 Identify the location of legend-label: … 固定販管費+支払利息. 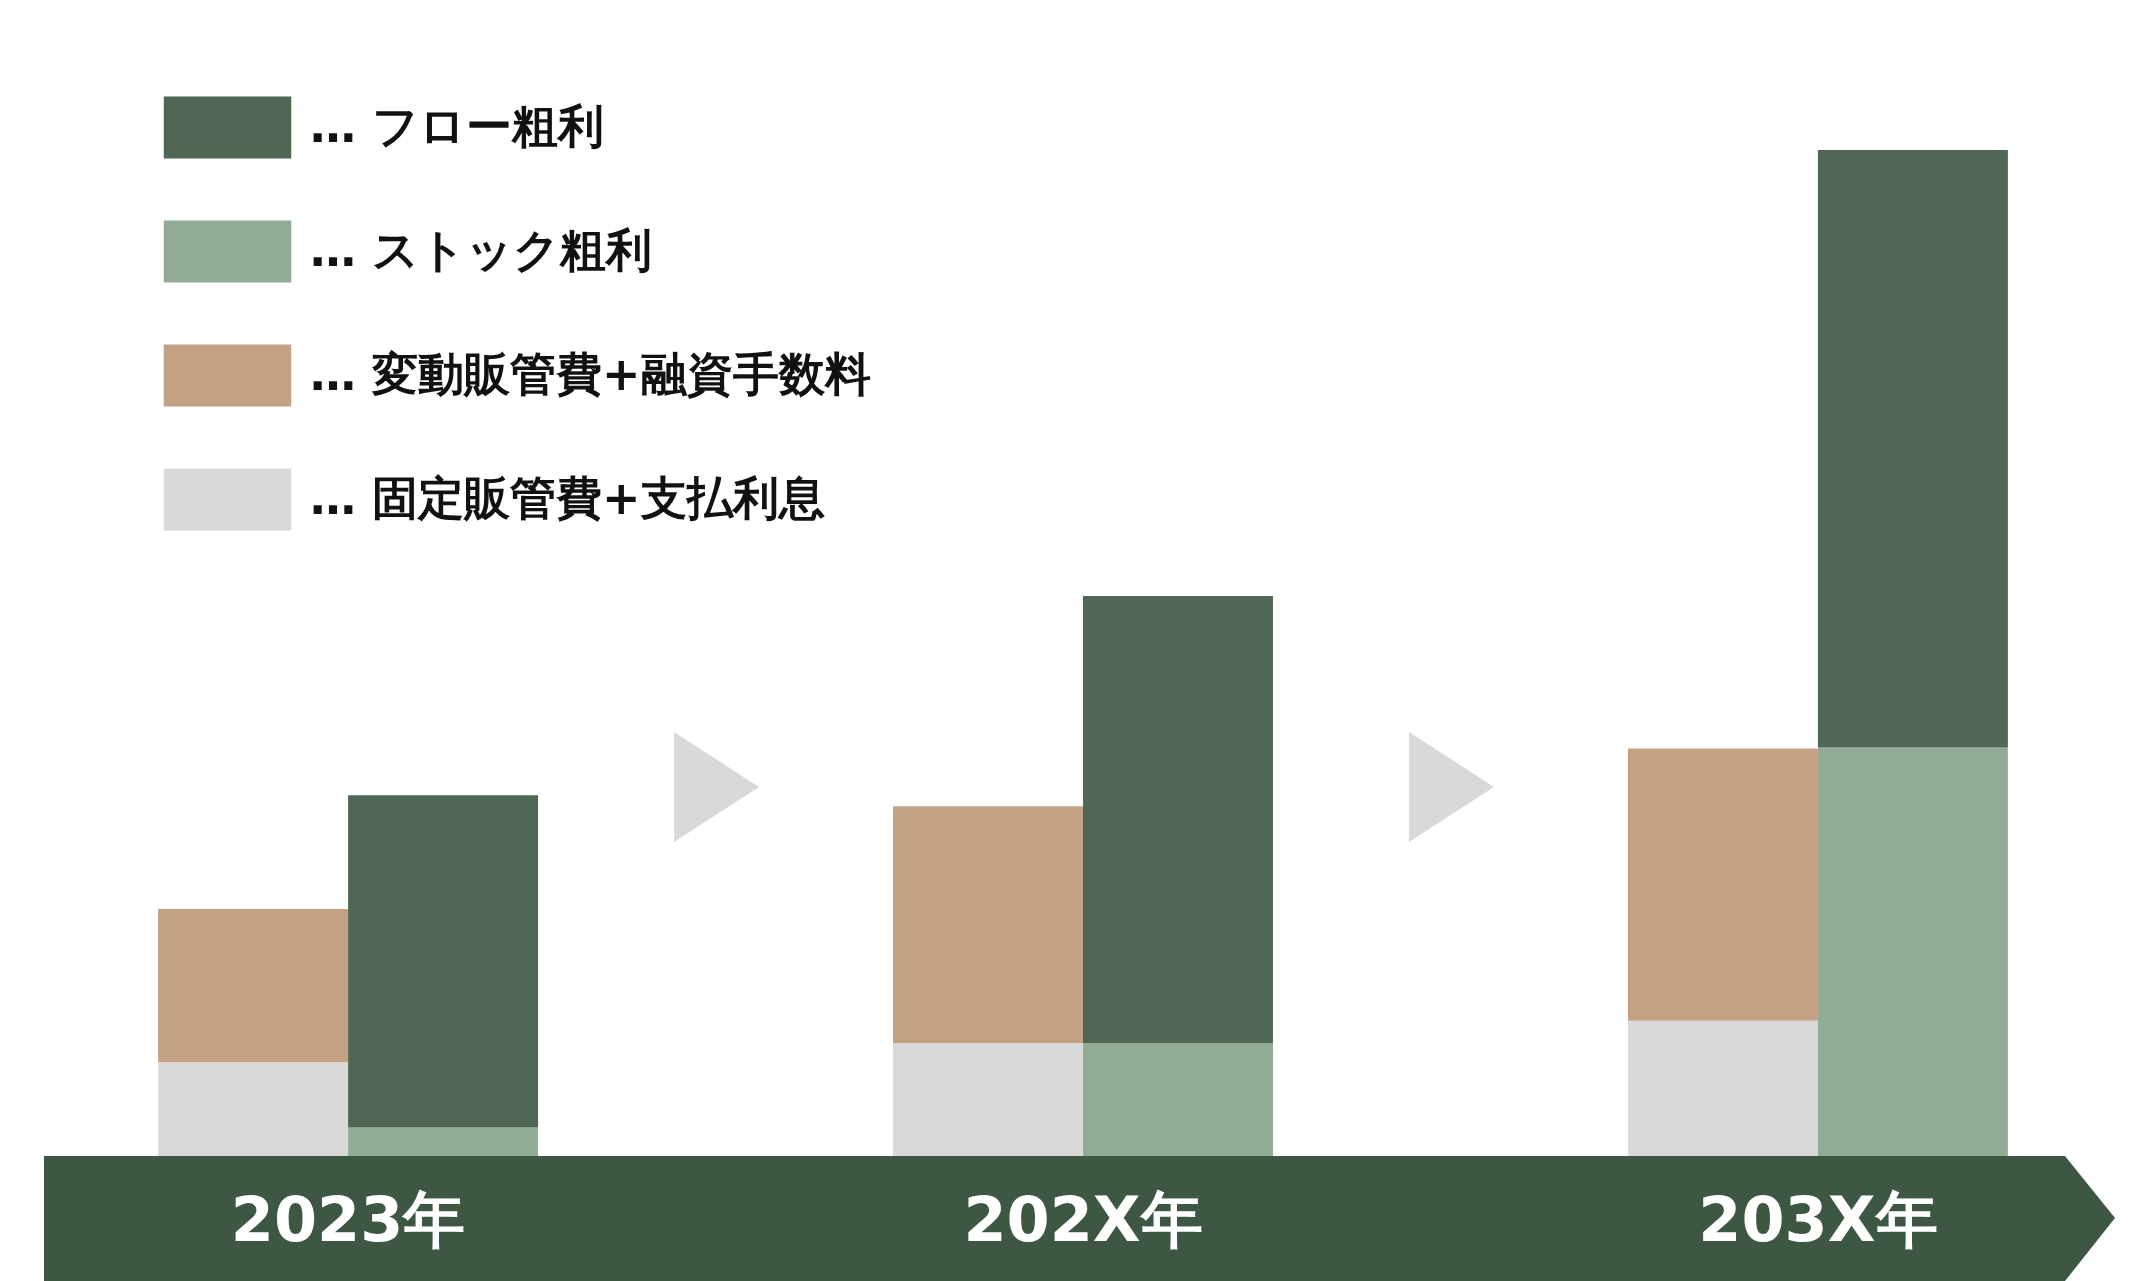
(567, 497).